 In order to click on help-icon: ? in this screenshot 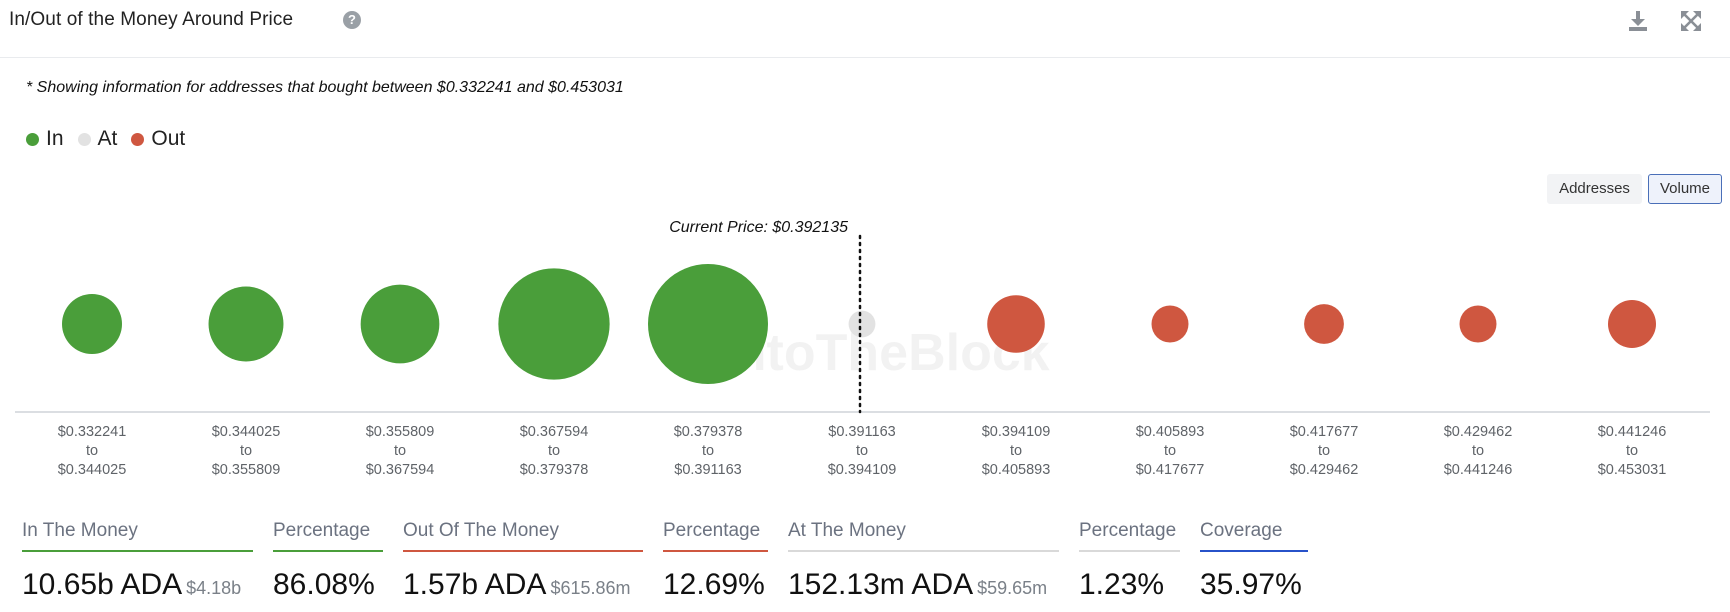, I will do `click(352, 20)`.